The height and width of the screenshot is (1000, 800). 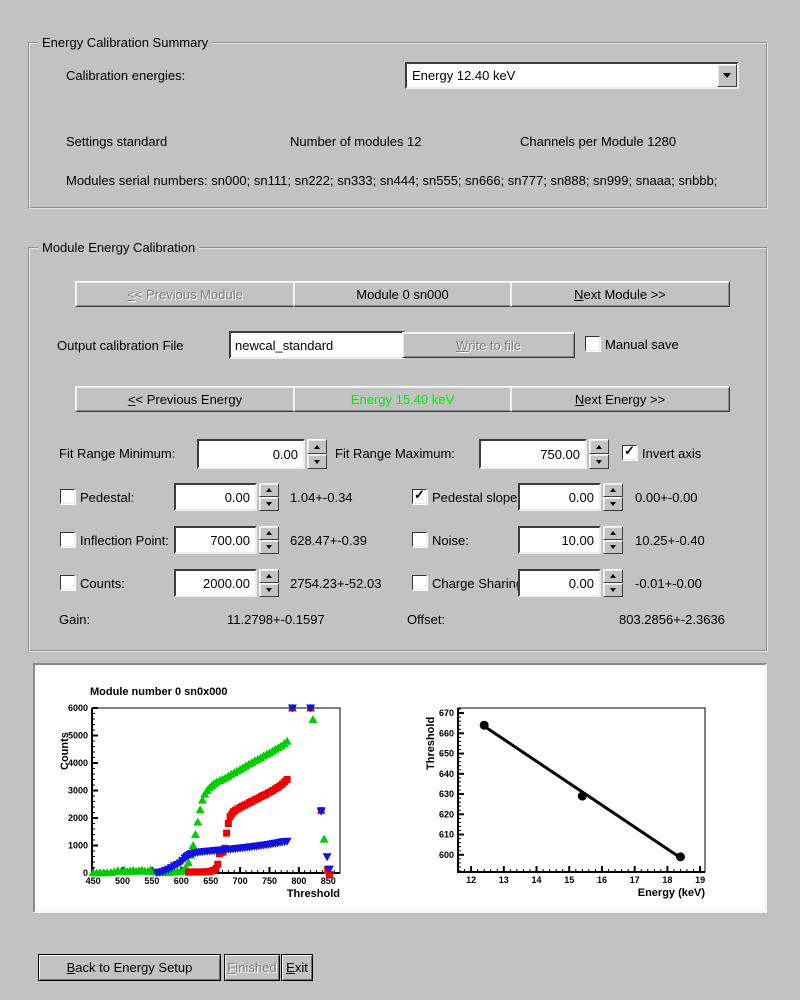 What do you see at coordinates (107, 497) in the screenshot?
I see `pedestal-label: Pedestal:` at bounding box center [107, 497].